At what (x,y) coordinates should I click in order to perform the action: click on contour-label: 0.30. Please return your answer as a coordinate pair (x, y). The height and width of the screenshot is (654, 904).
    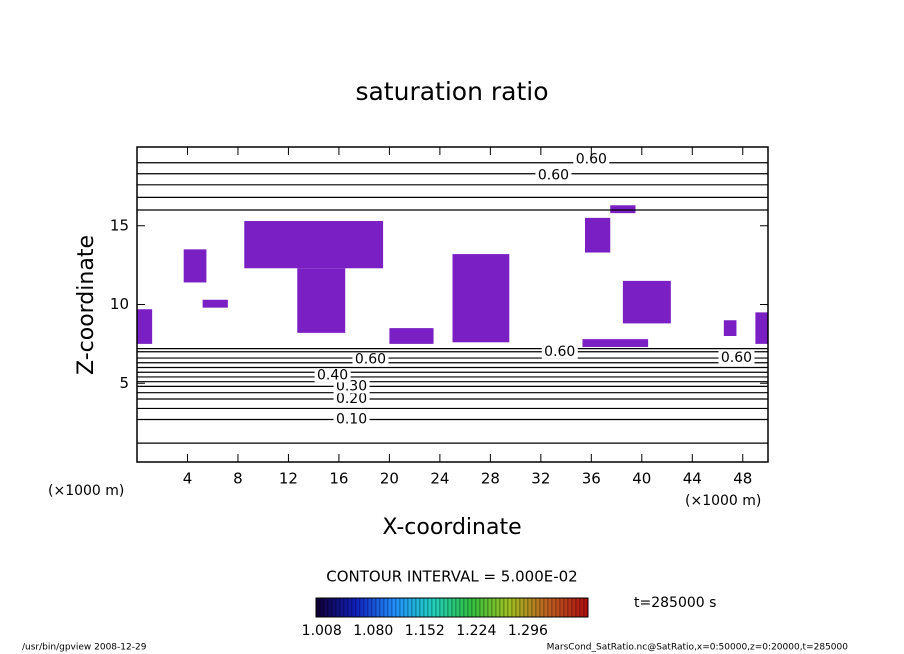
    Looking at the image, I should click on (351, 386).